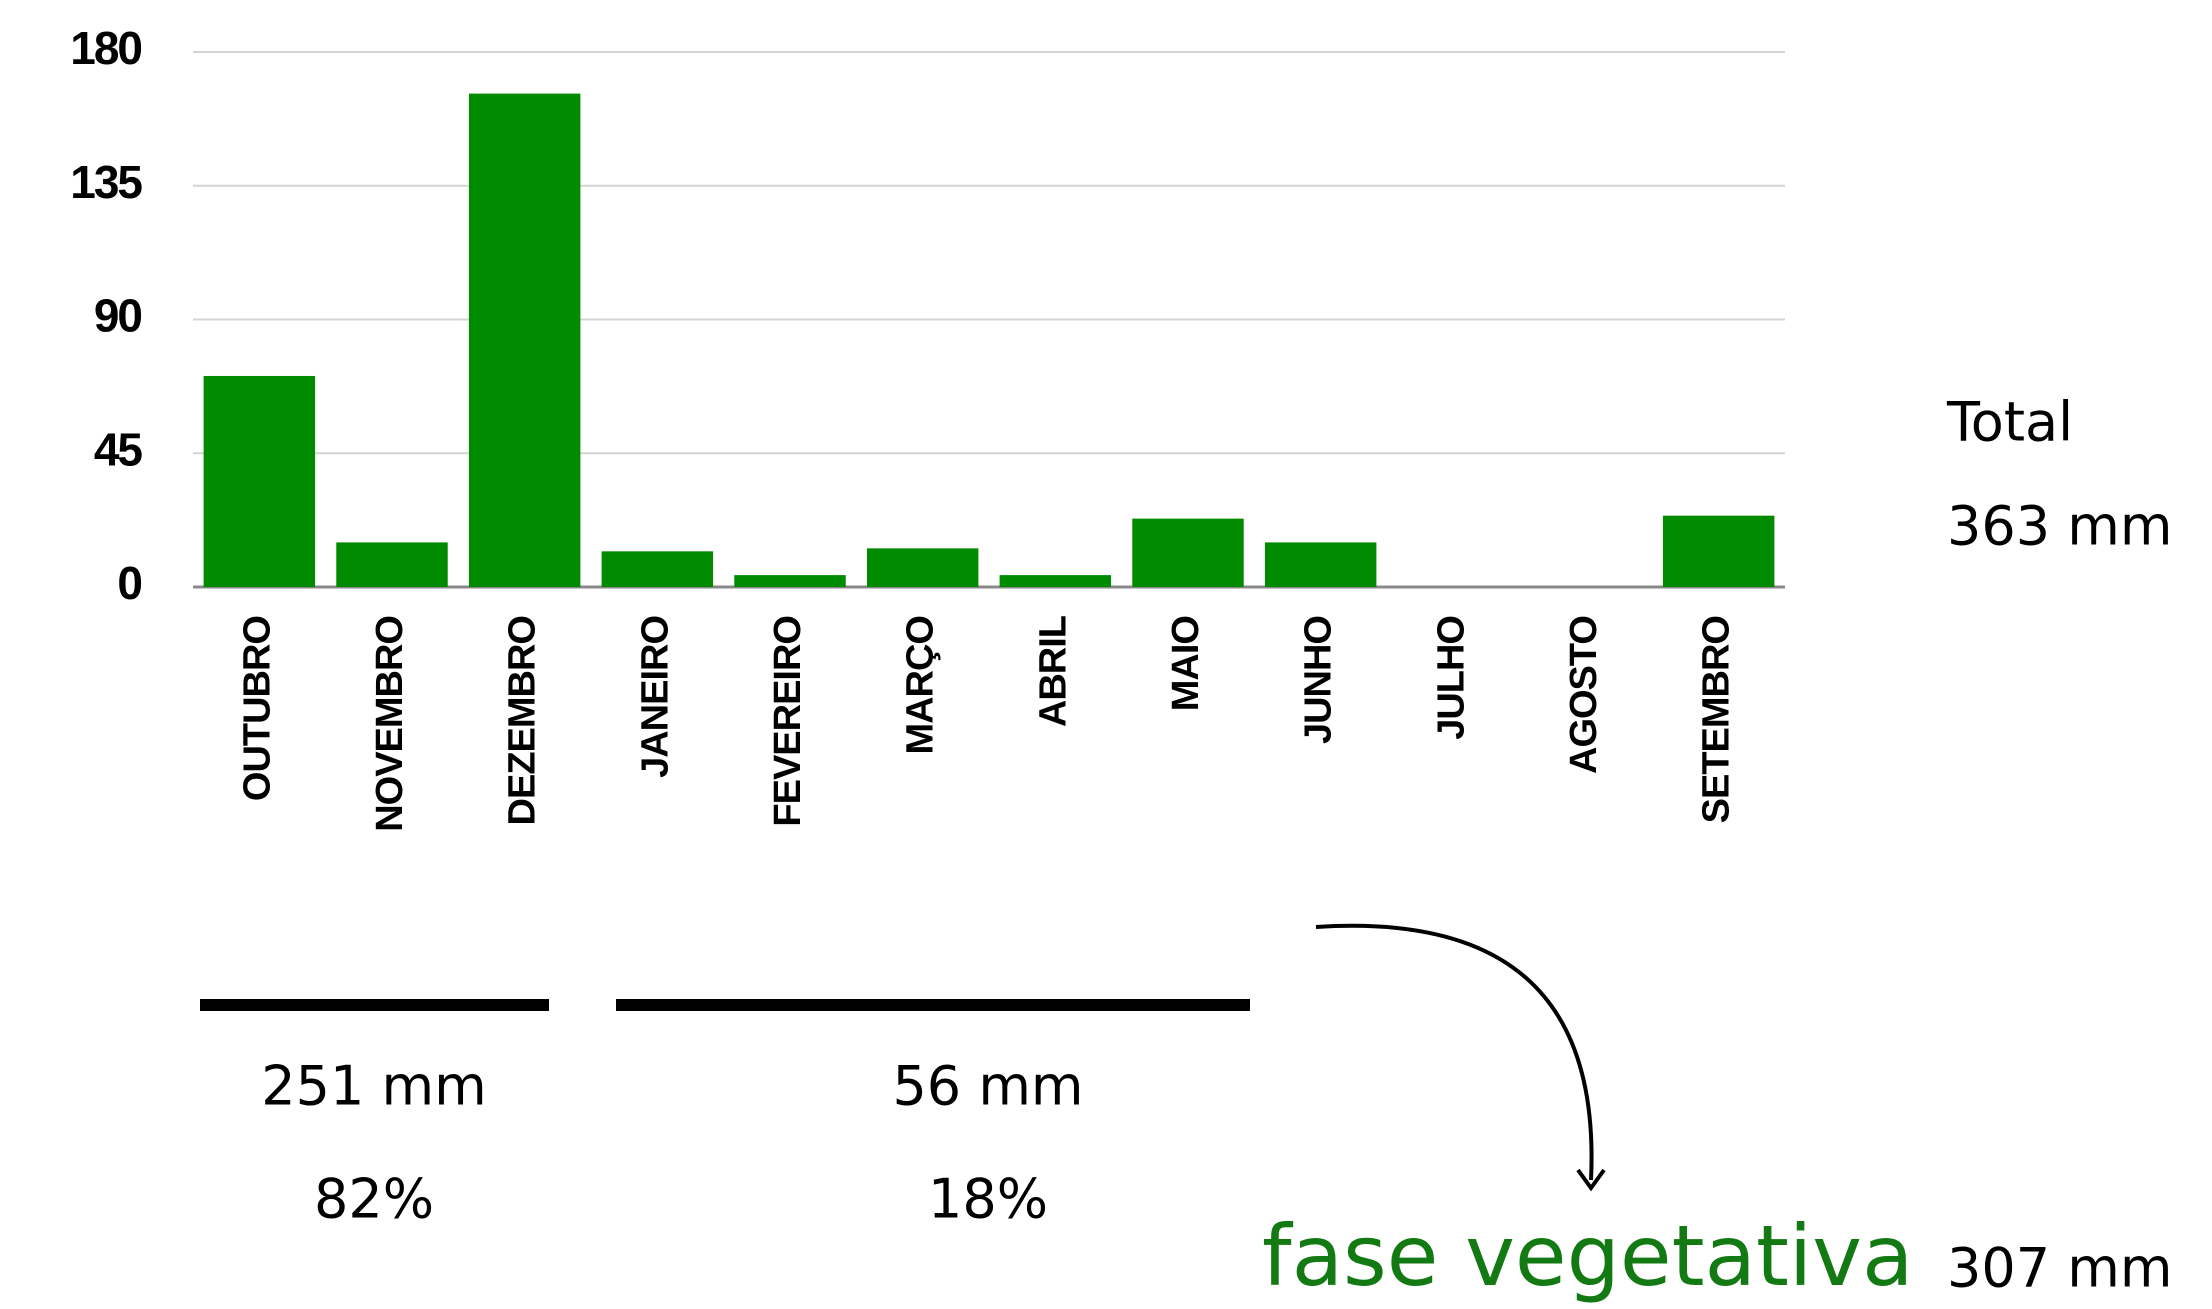 This screenshot has width=2212, height=1309. I want to click on segment-amount: 56 mm, so click(987, 1086).